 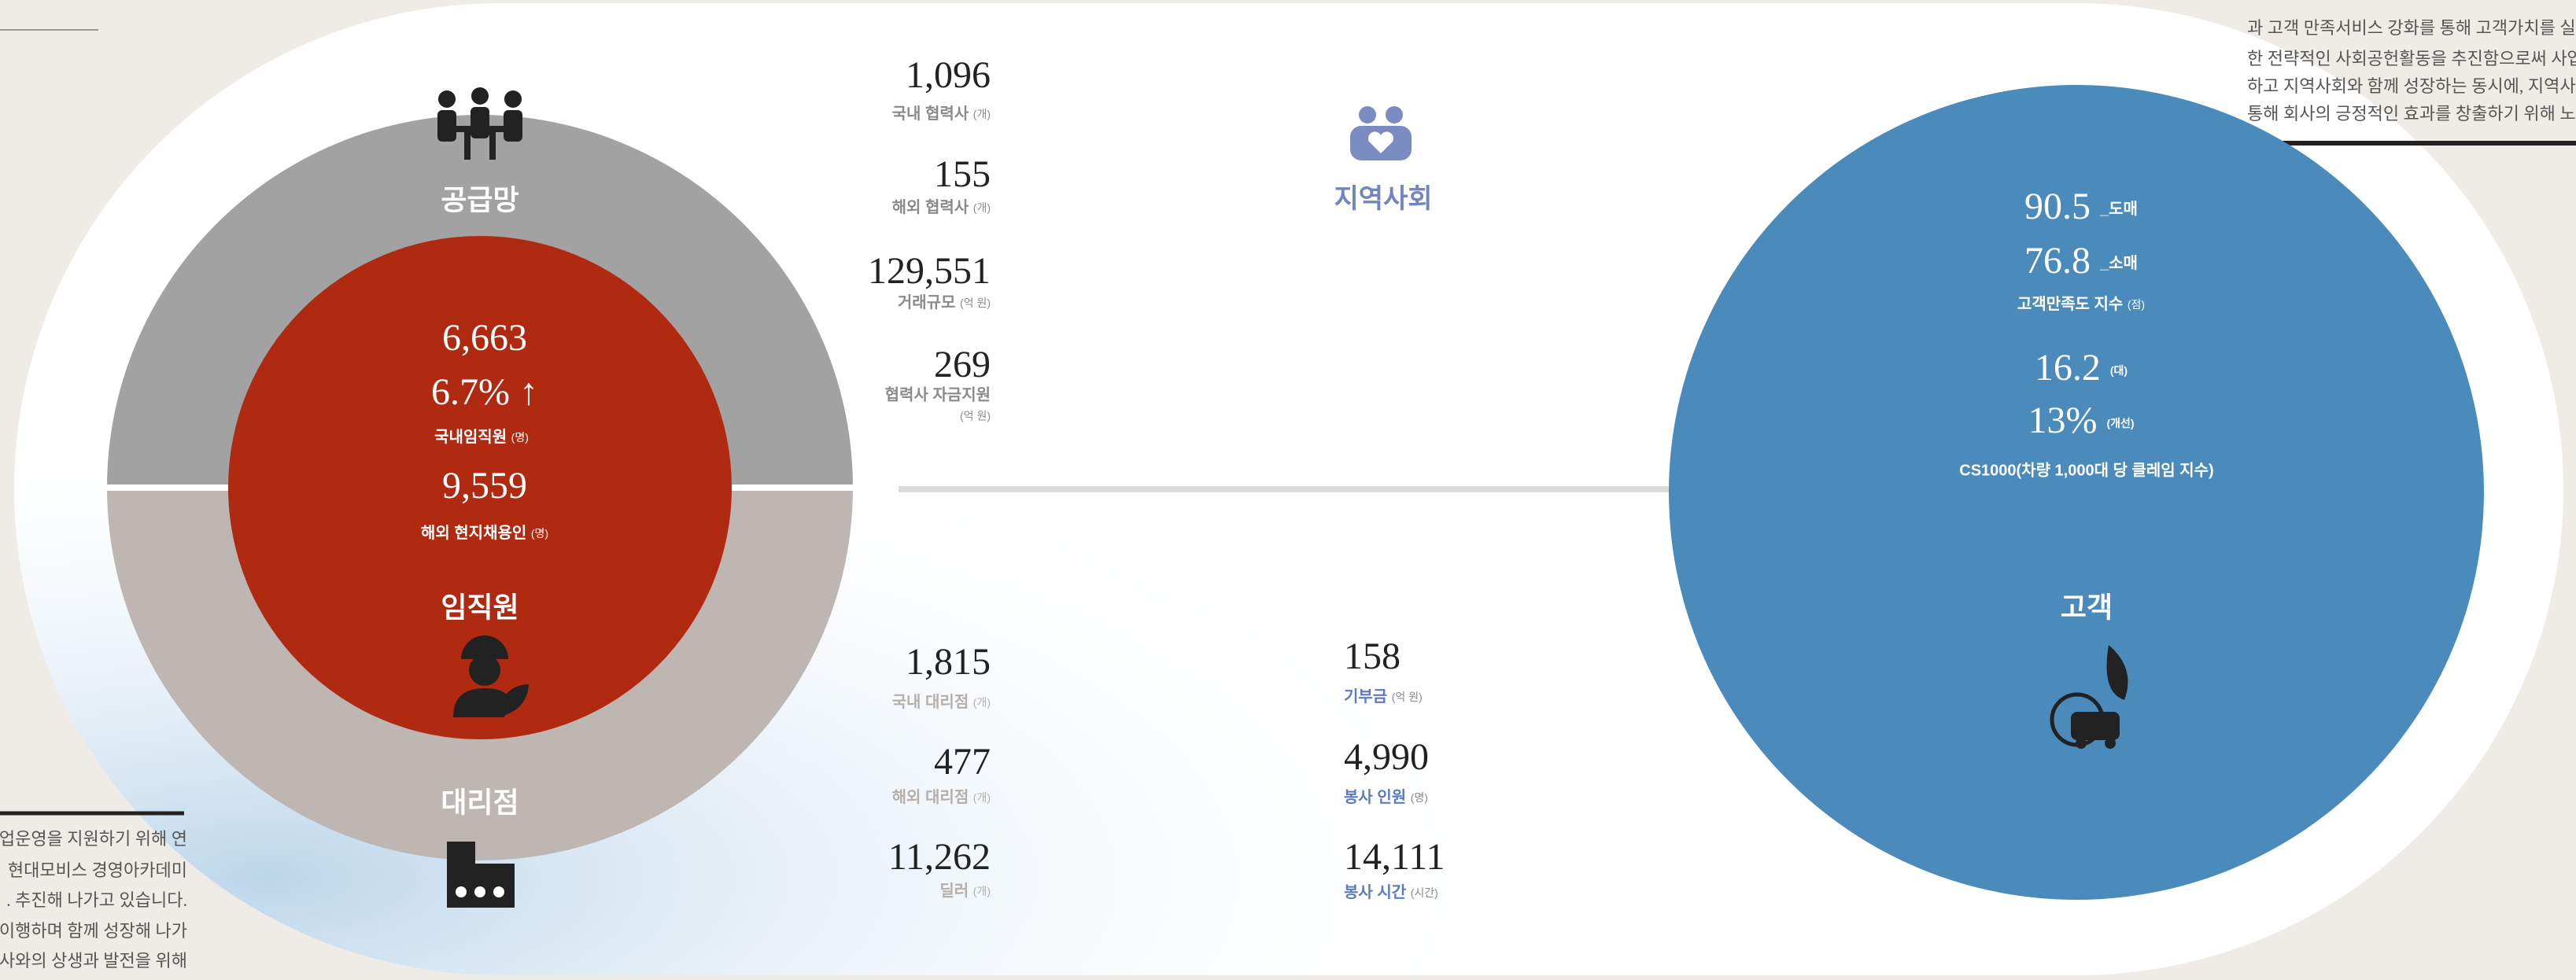 What do you see at coordinates (485, 392) in the screenshot?
I see `figure-value: 6.7% ↑` at bounding box center [485, 392].